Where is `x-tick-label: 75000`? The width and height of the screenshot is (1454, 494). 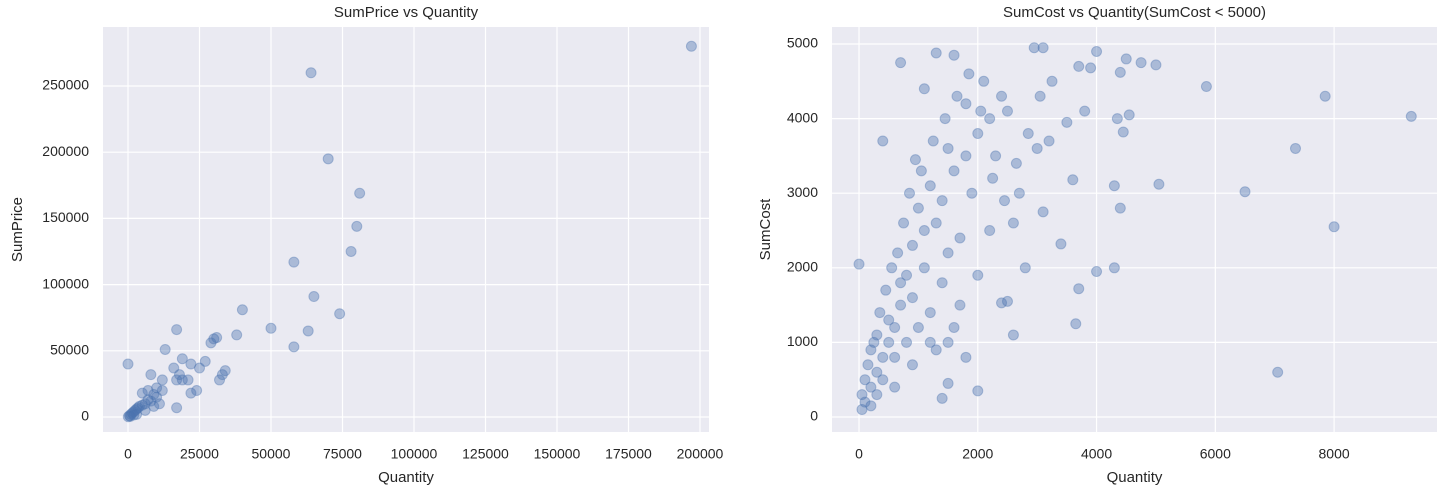 x-tick-label: 75000 is located at coordinates (342, 454).